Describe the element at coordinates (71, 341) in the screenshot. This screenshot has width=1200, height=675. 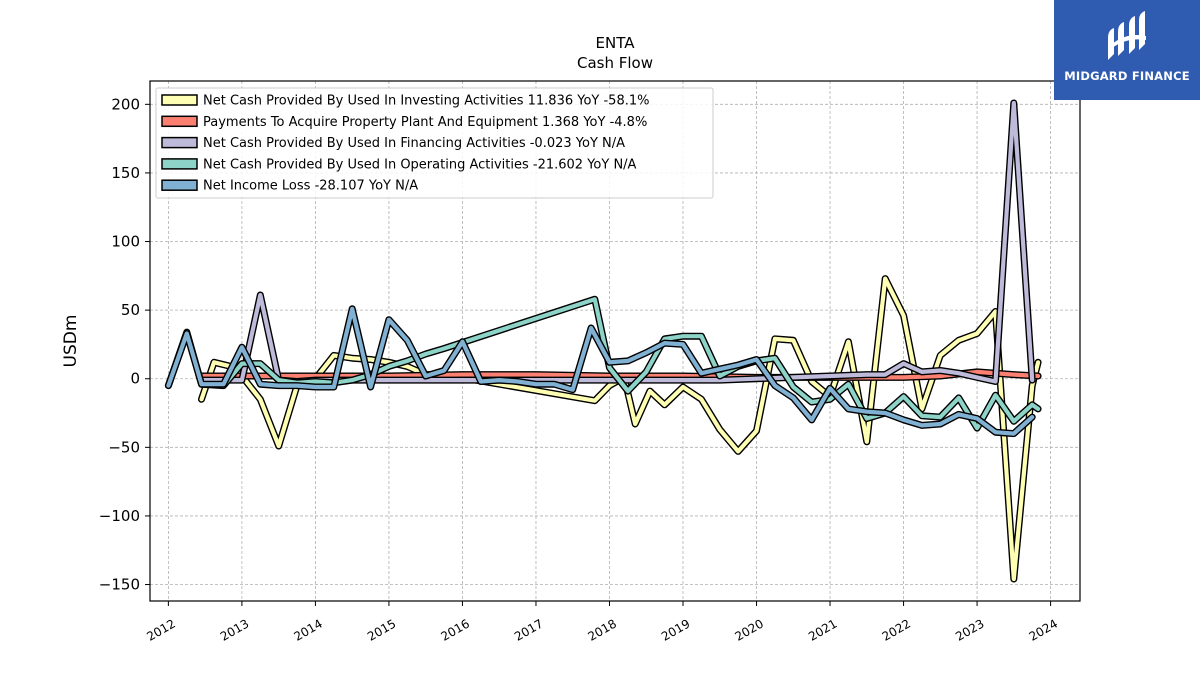
I see `y-axis-label: USDm` at that location.